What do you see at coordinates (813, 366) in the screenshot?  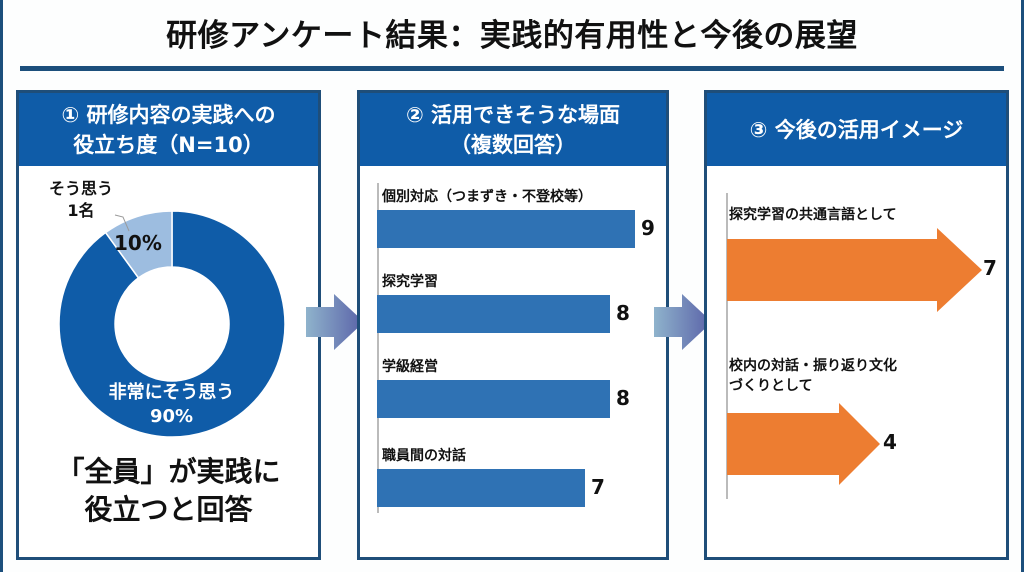 I see `arrow-label-line1: 校内の対話・振り返り文化` at bounding box center [813, 366].